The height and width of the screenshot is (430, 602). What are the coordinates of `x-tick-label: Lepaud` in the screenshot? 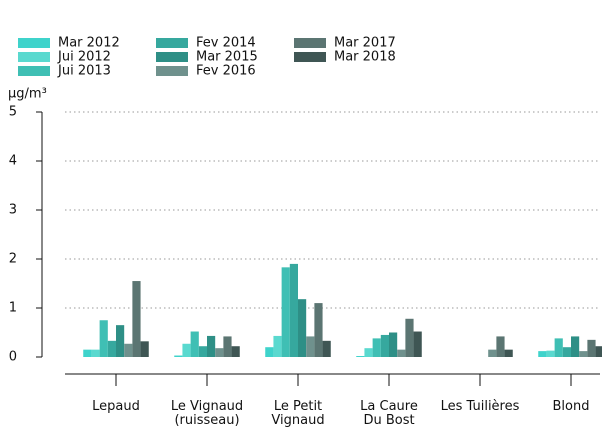 It's located at (116, 406).